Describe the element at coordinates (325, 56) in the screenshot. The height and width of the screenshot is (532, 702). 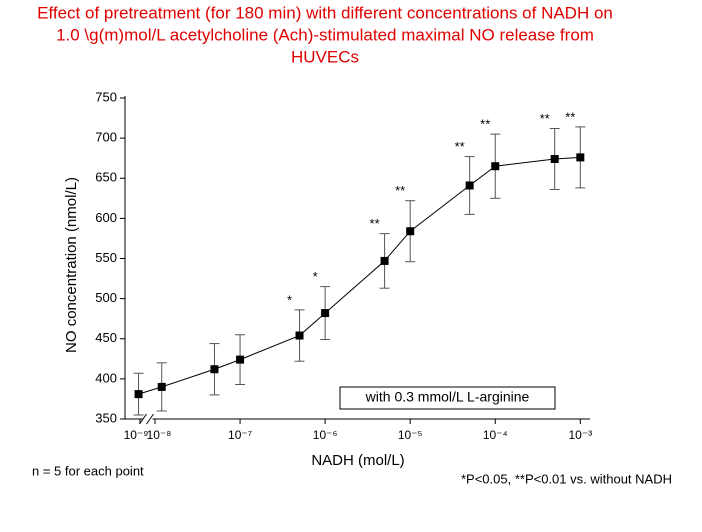
I see `chart-title: HUVECs` at that location.